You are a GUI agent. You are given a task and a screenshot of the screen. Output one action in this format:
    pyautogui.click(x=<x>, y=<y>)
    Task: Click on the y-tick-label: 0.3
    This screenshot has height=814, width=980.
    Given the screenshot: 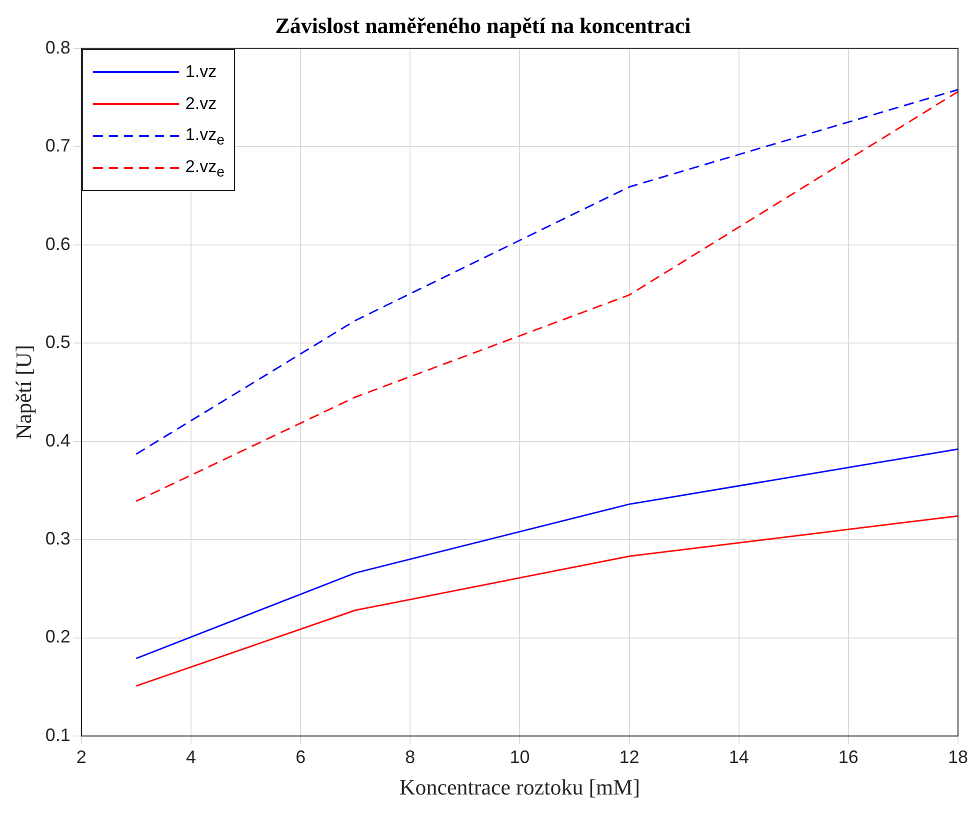 What is the action you would take?
    pyautogui.click(x=57, y=538)
    